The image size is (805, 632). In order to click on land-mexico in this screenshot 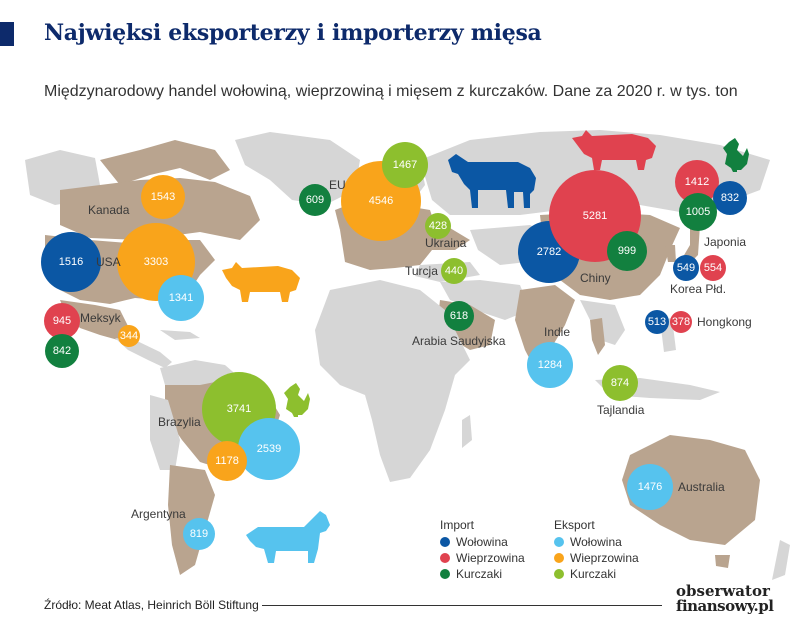, I will do `click(95, 320)`.